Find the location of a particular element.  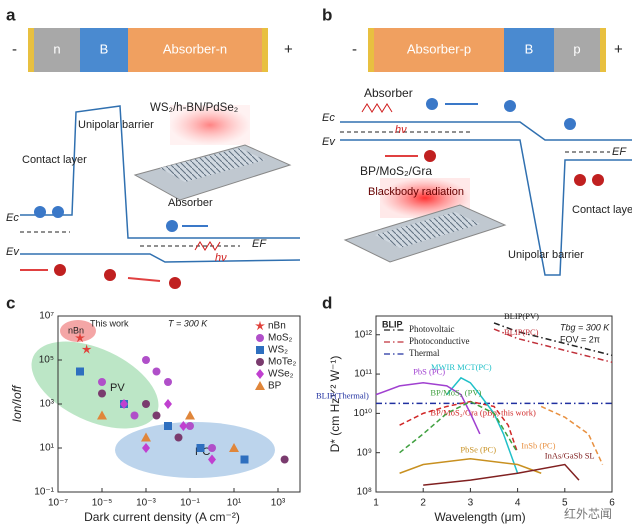

layer-n is located at coordinates (57, 50).